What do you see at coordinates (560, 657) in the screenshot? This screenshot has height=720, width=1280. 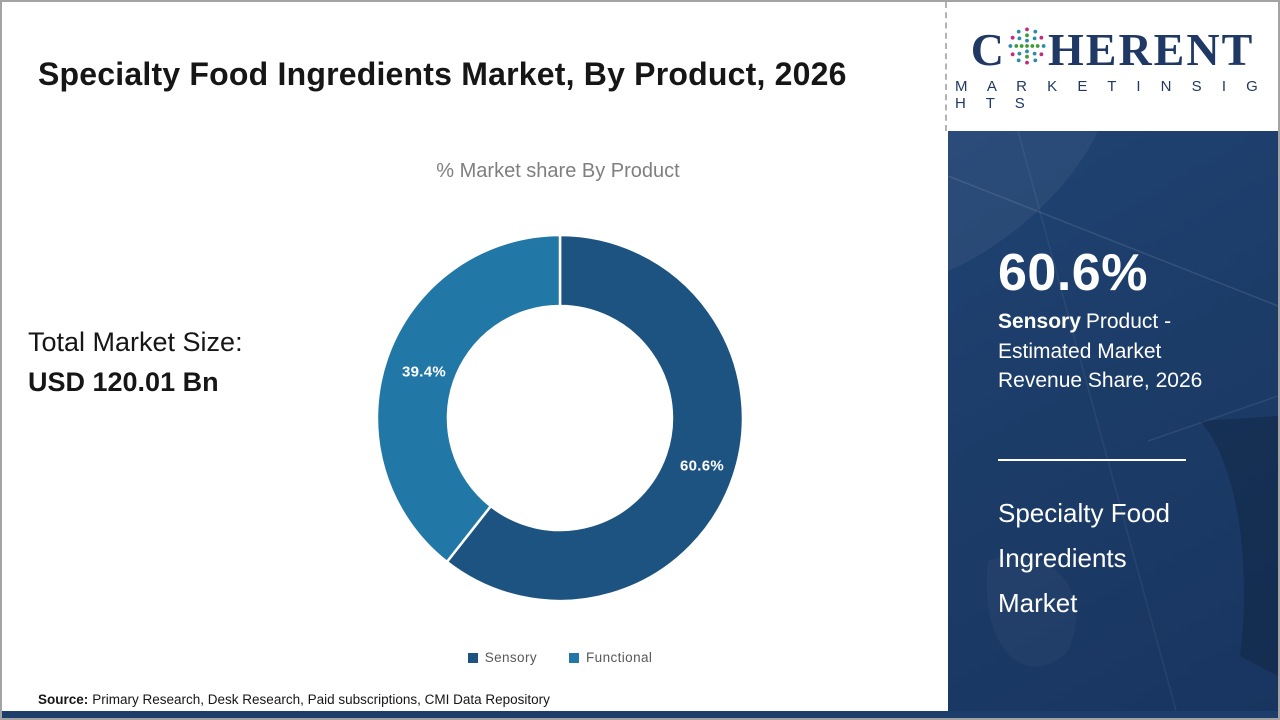 I see `chart-legend: Sensory Functional` at bounding box center [560, 657].